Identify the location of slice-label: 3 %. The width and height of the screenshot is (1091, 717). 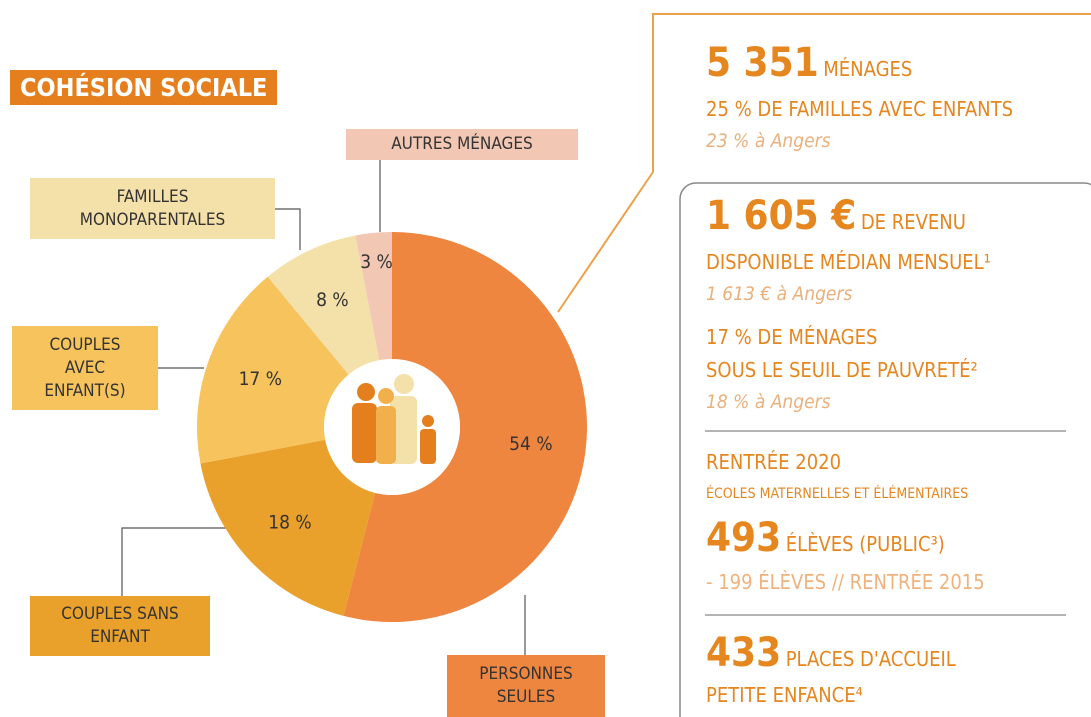
(376, 262).